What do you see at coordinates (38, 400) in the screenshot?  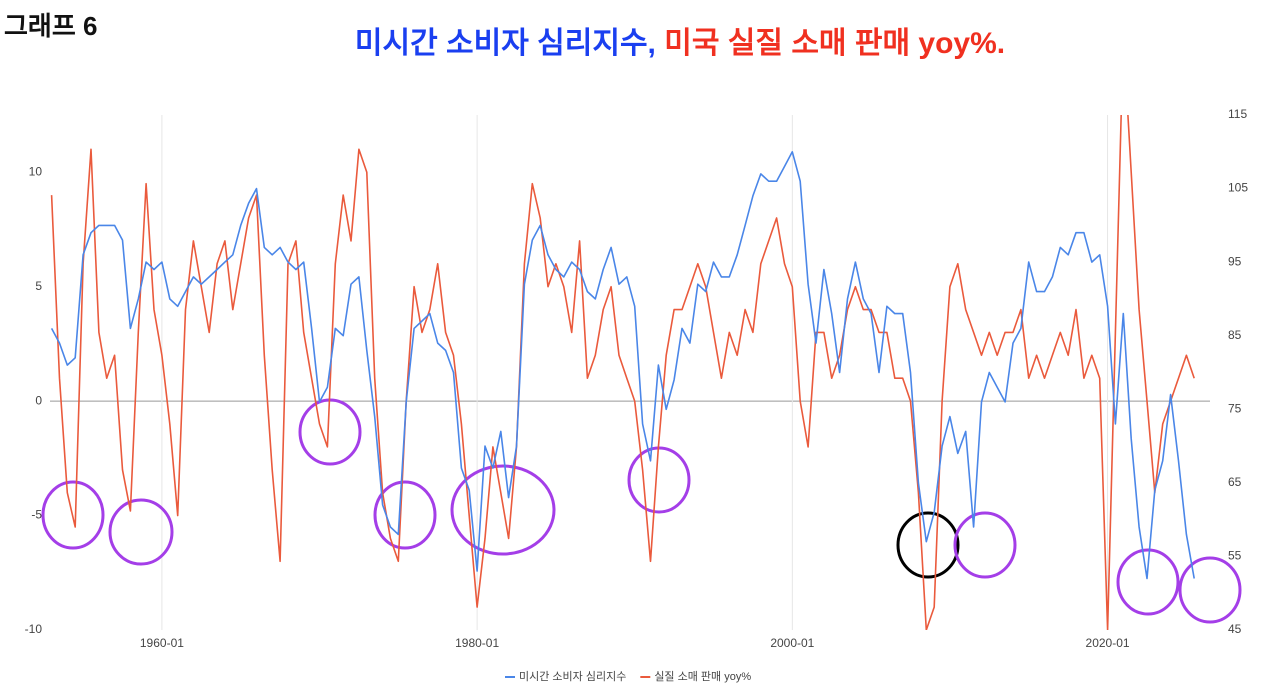 I see `y-tick-label: 0` at bounding box center [38, 400].